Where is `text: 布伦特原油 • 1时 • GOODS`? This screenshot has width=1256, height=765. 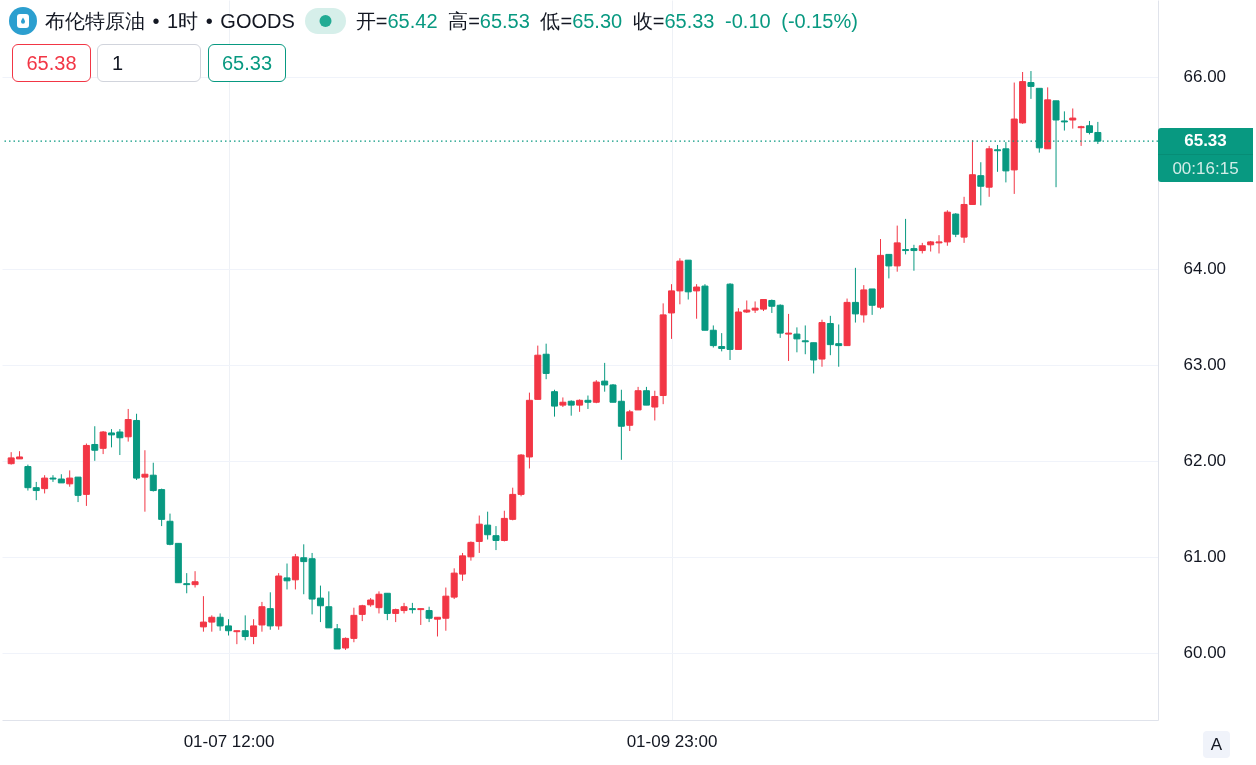
text: 布伦特原油 • 1时 • GOODS is located at coordinates (170, 21).